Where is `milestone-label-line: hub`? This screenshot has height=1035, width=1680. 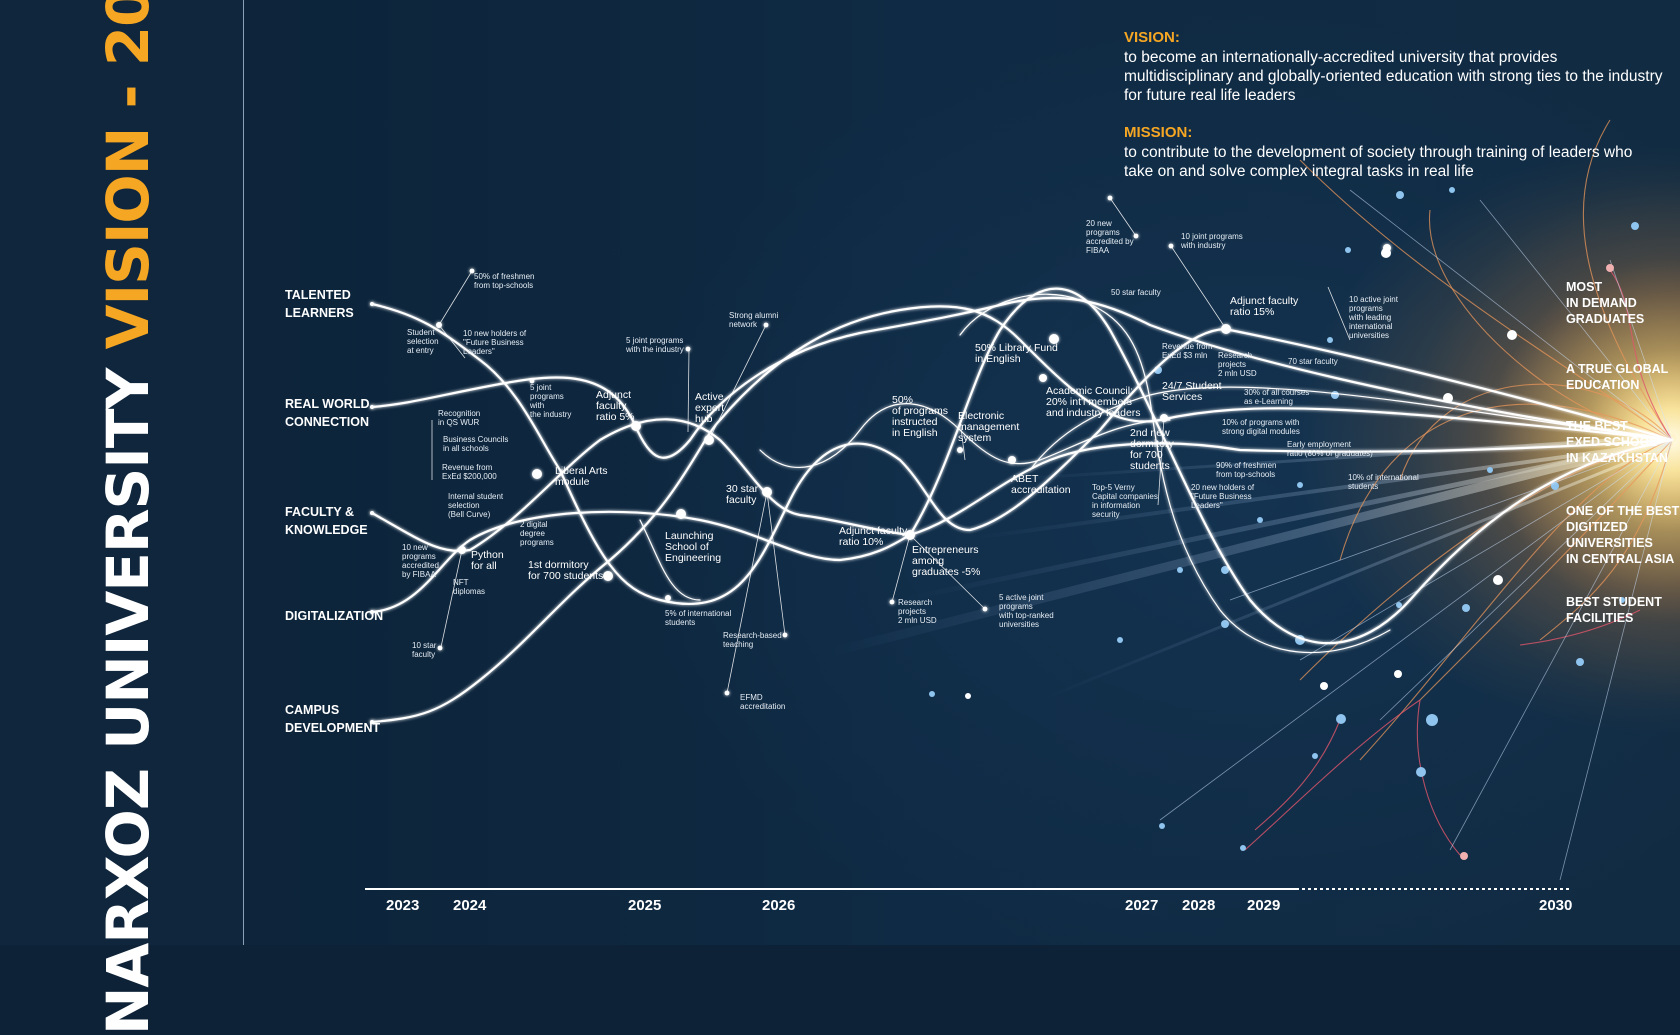
milestone-label-line: hub is located at coordinates (704, 419).